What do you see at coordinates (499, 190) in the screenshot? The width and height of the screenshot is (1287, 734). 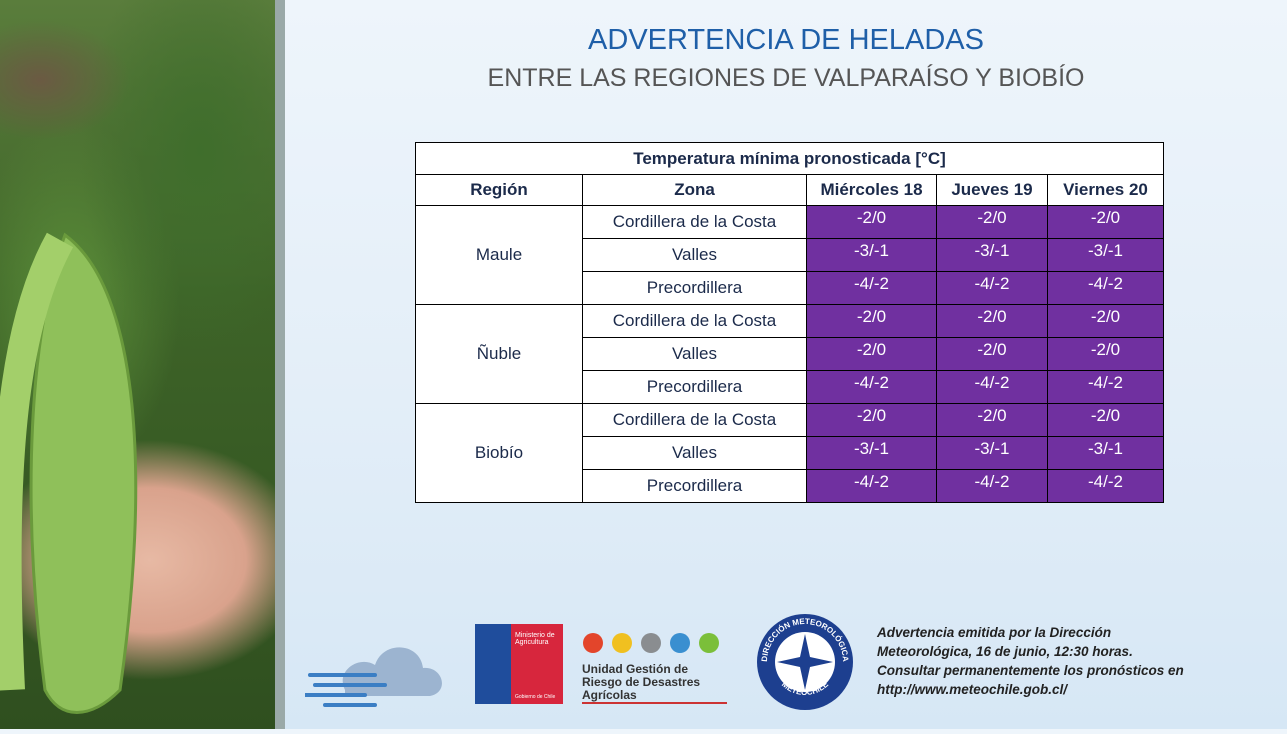 I see `column-header: Región` at bounding box center [499, 190].